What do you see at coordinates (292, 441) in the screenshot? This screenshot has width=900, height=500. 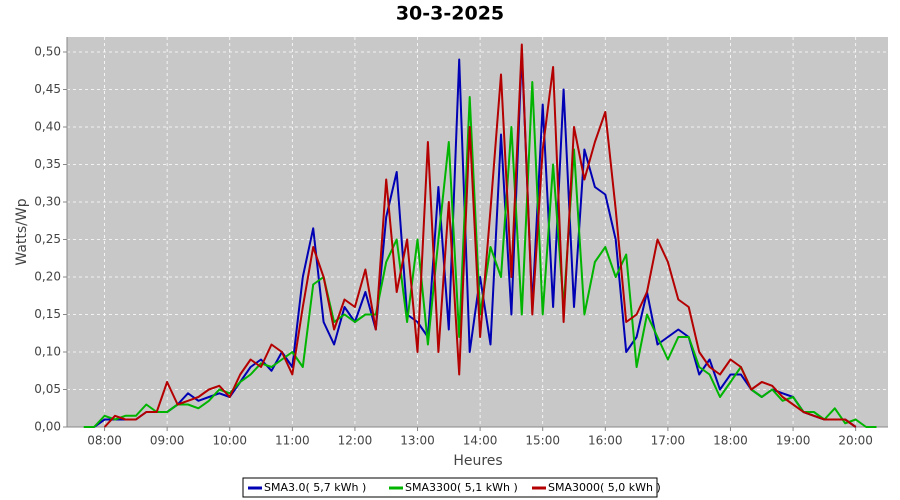 I see `x-tick-label: 11:00` at bounding box center [292, 441].